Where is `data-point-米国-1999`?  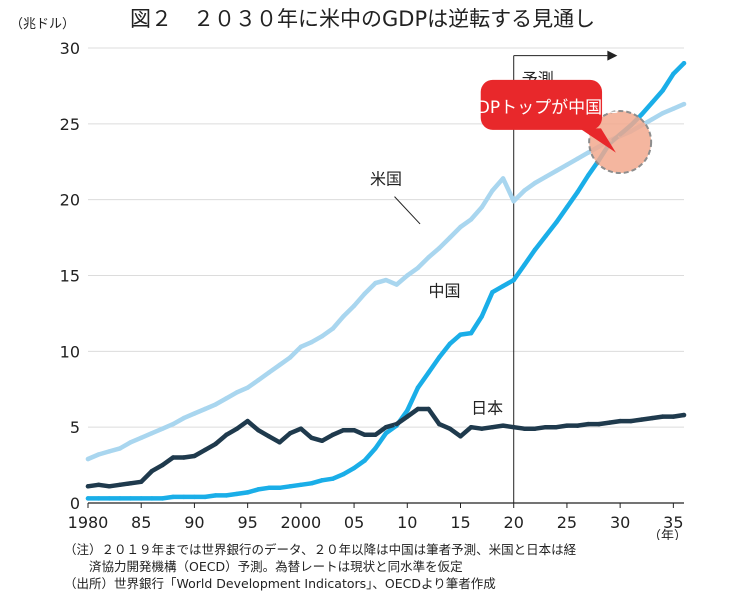 data-point-米国-1999 is located at coordinates (290, 357).